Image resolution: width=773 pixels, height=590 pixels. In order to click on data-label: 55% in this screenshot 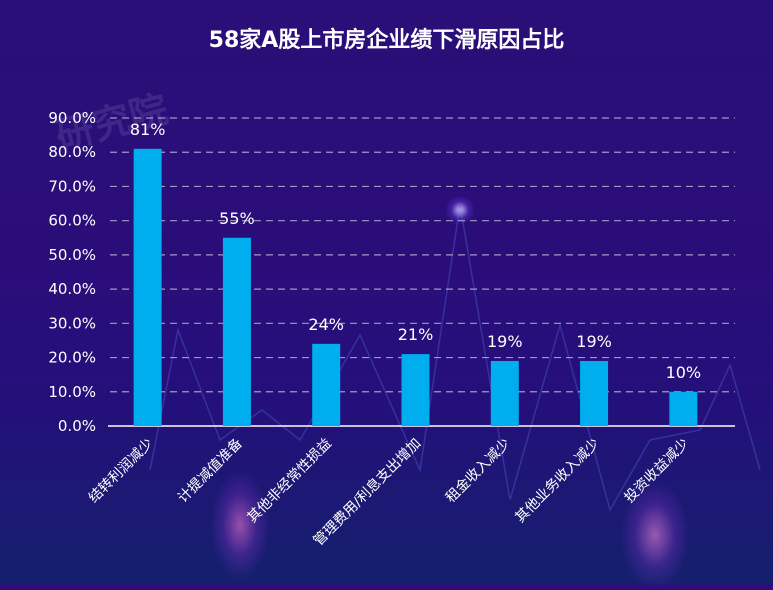, I will do `click(237, 218)`.